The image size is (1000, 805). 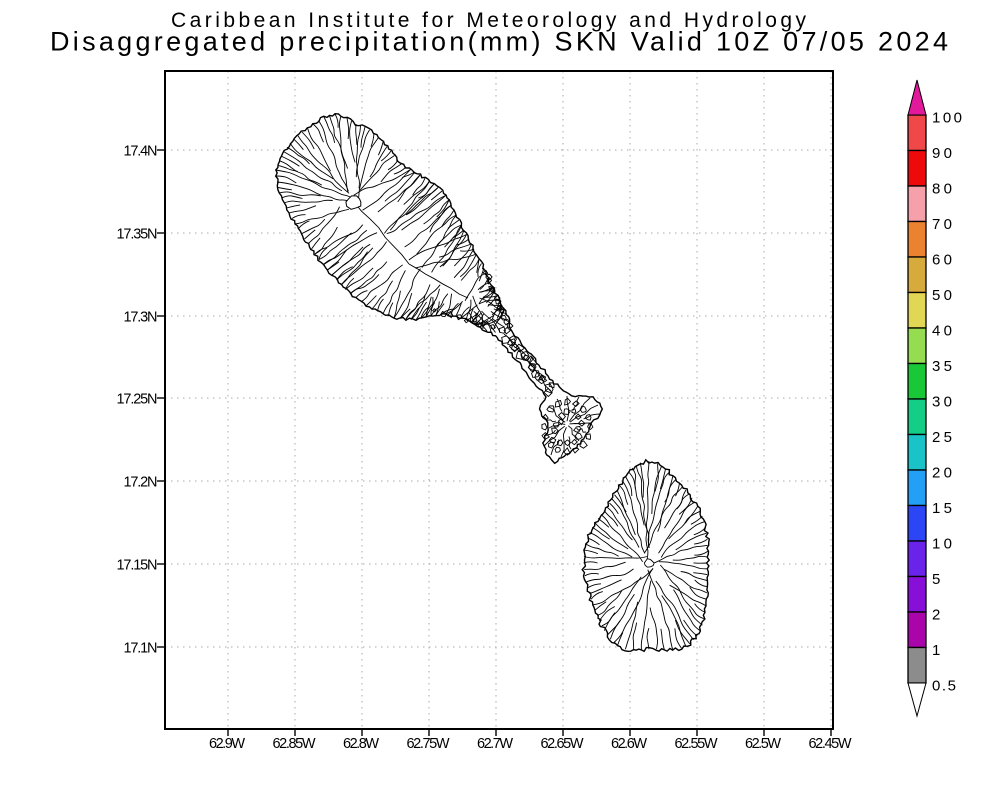 What do you see at coordinates (495, 744) in the screenshot?
I see `svg-text: 62.7W` at bounding box center [495, 744].